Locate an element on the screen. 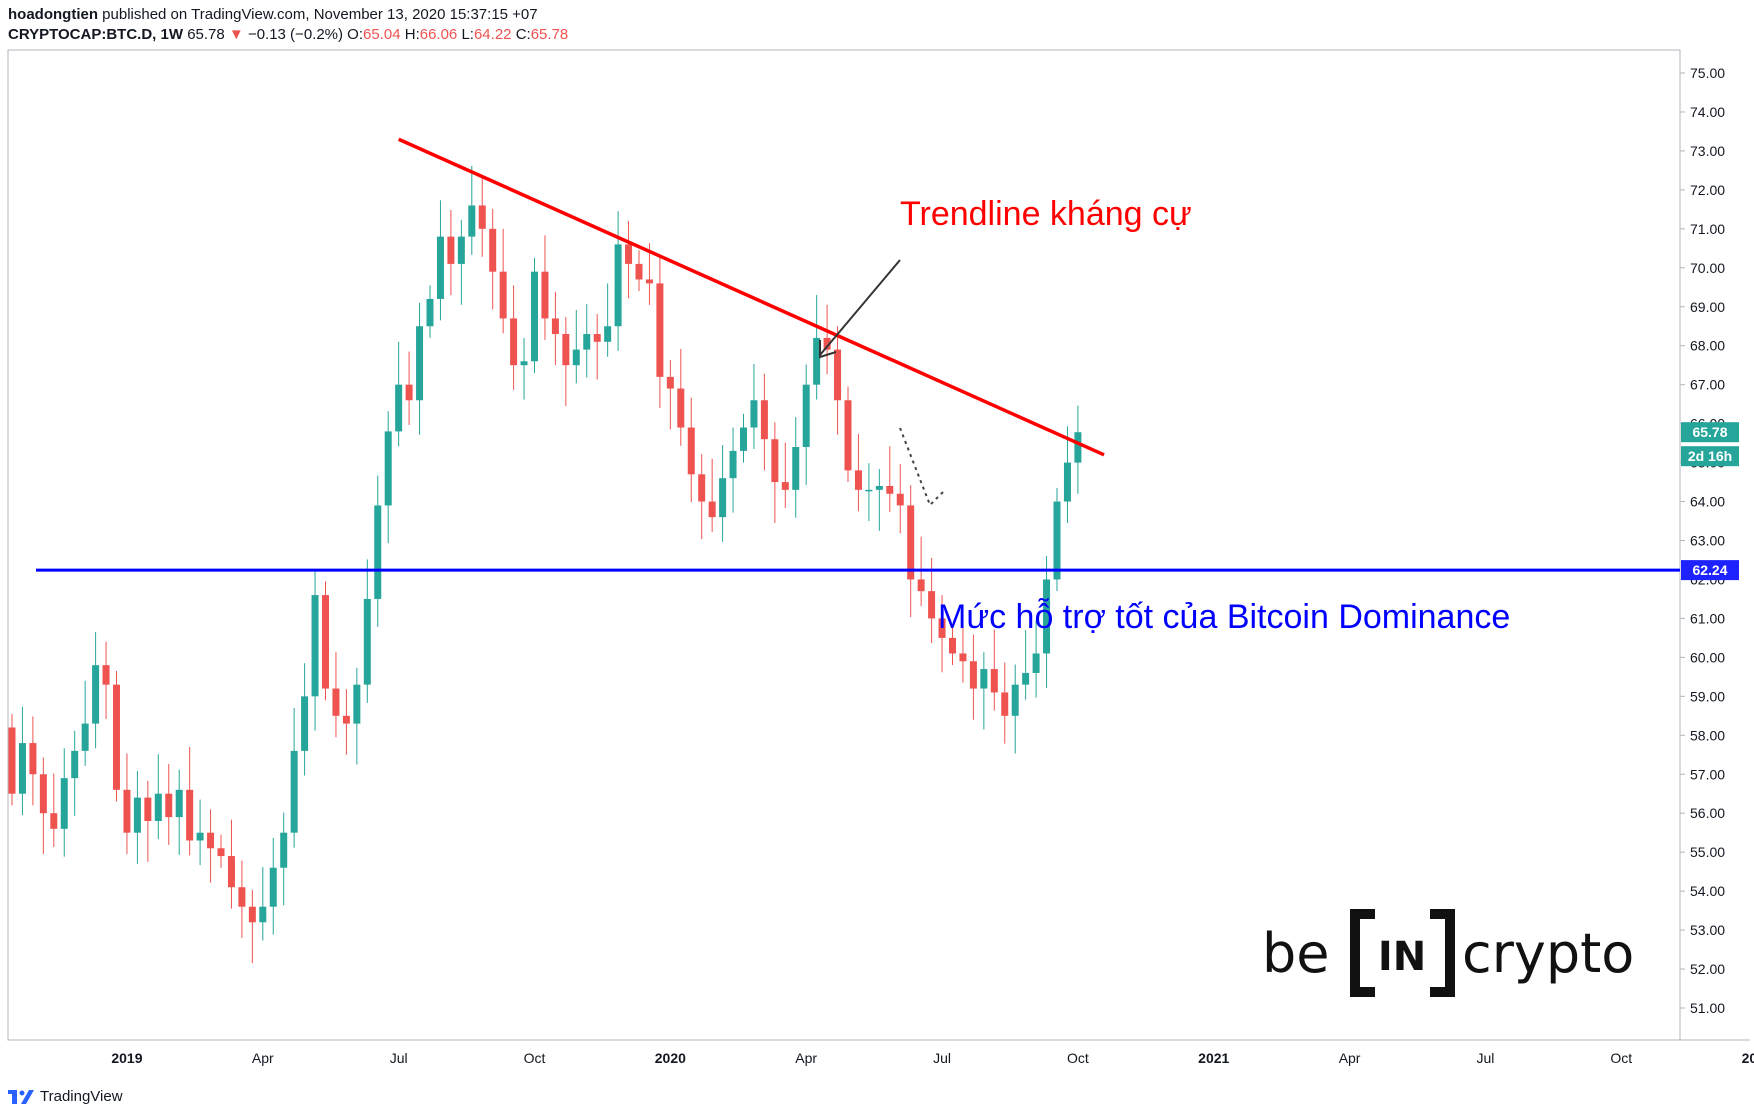 This screenshot has width=1754, height=1117. close-label: C: is located at coordinates (523, 34).